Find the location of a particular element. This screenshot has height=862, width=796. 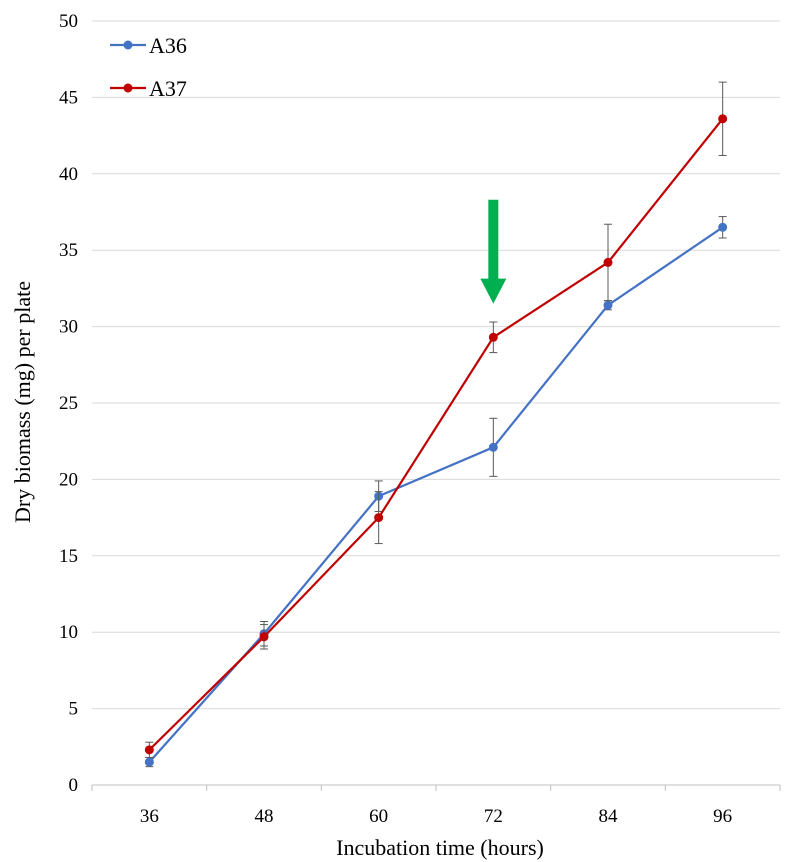

legend: A36 A37 is located at coordinates (148, 67).